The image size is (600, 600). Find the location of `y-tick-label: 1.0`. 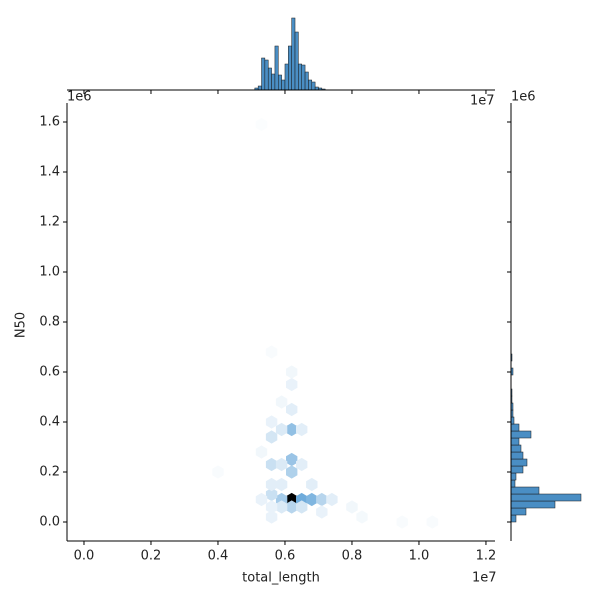

y-tick-label: 1.0 is located at coordinates (49, 272).